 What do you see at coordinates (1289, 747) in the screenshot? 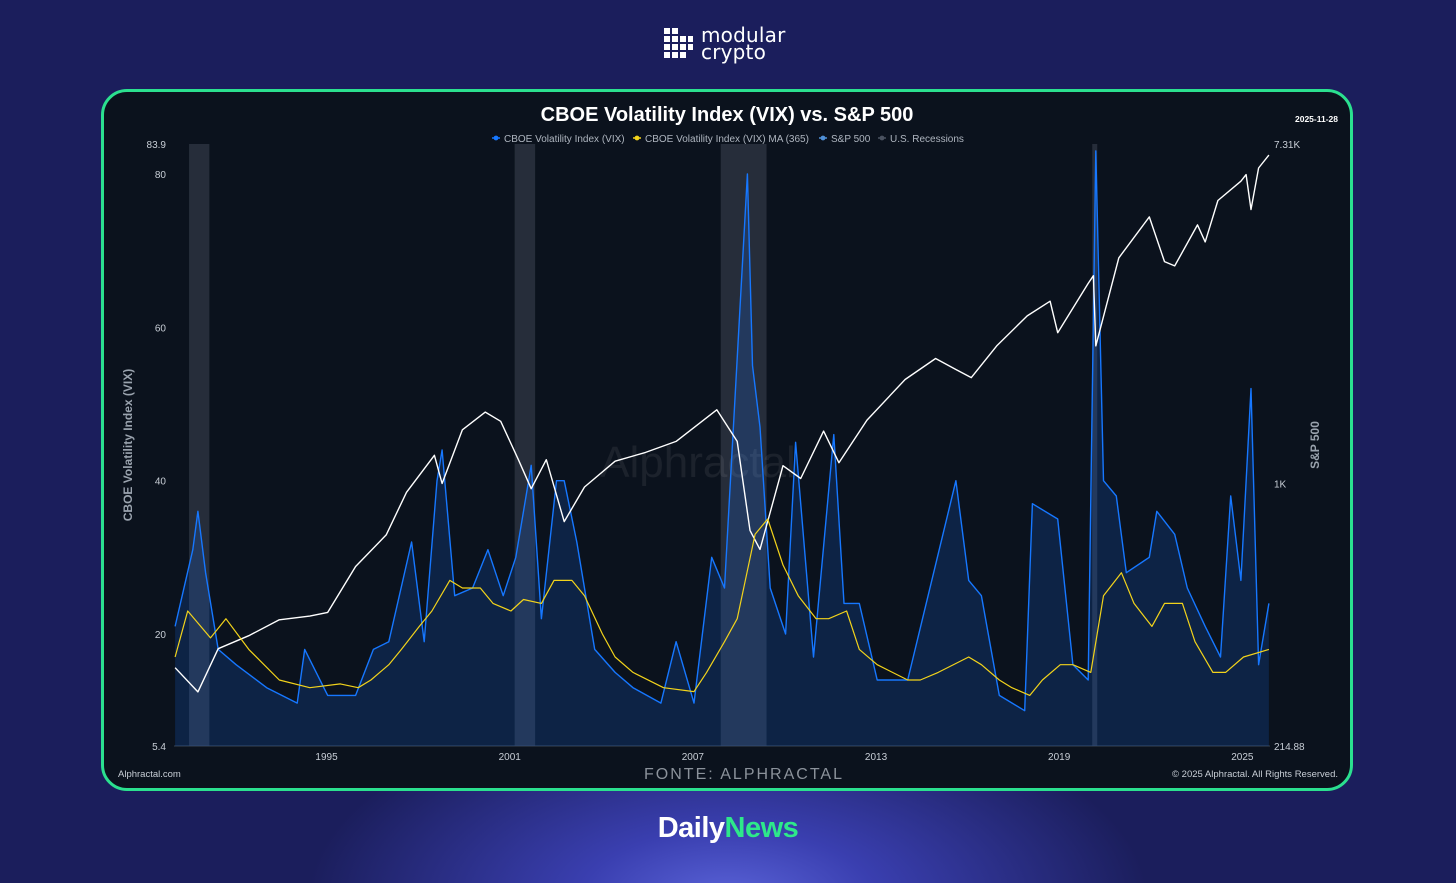
I see `y2-tick-label: 214.88` at bounding box center [1289, 747].